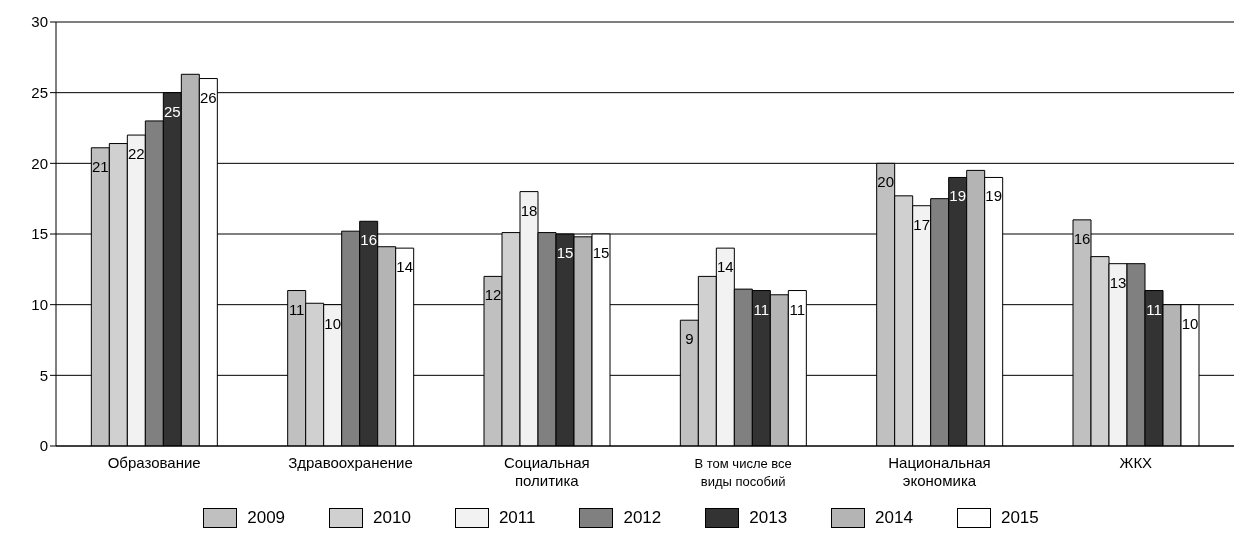 Image resolution: width=1243 pixels, height=558 pixels. Describe the element at coordinates (208, 97) in the screenshot. I see `data-label: 26` at that location.